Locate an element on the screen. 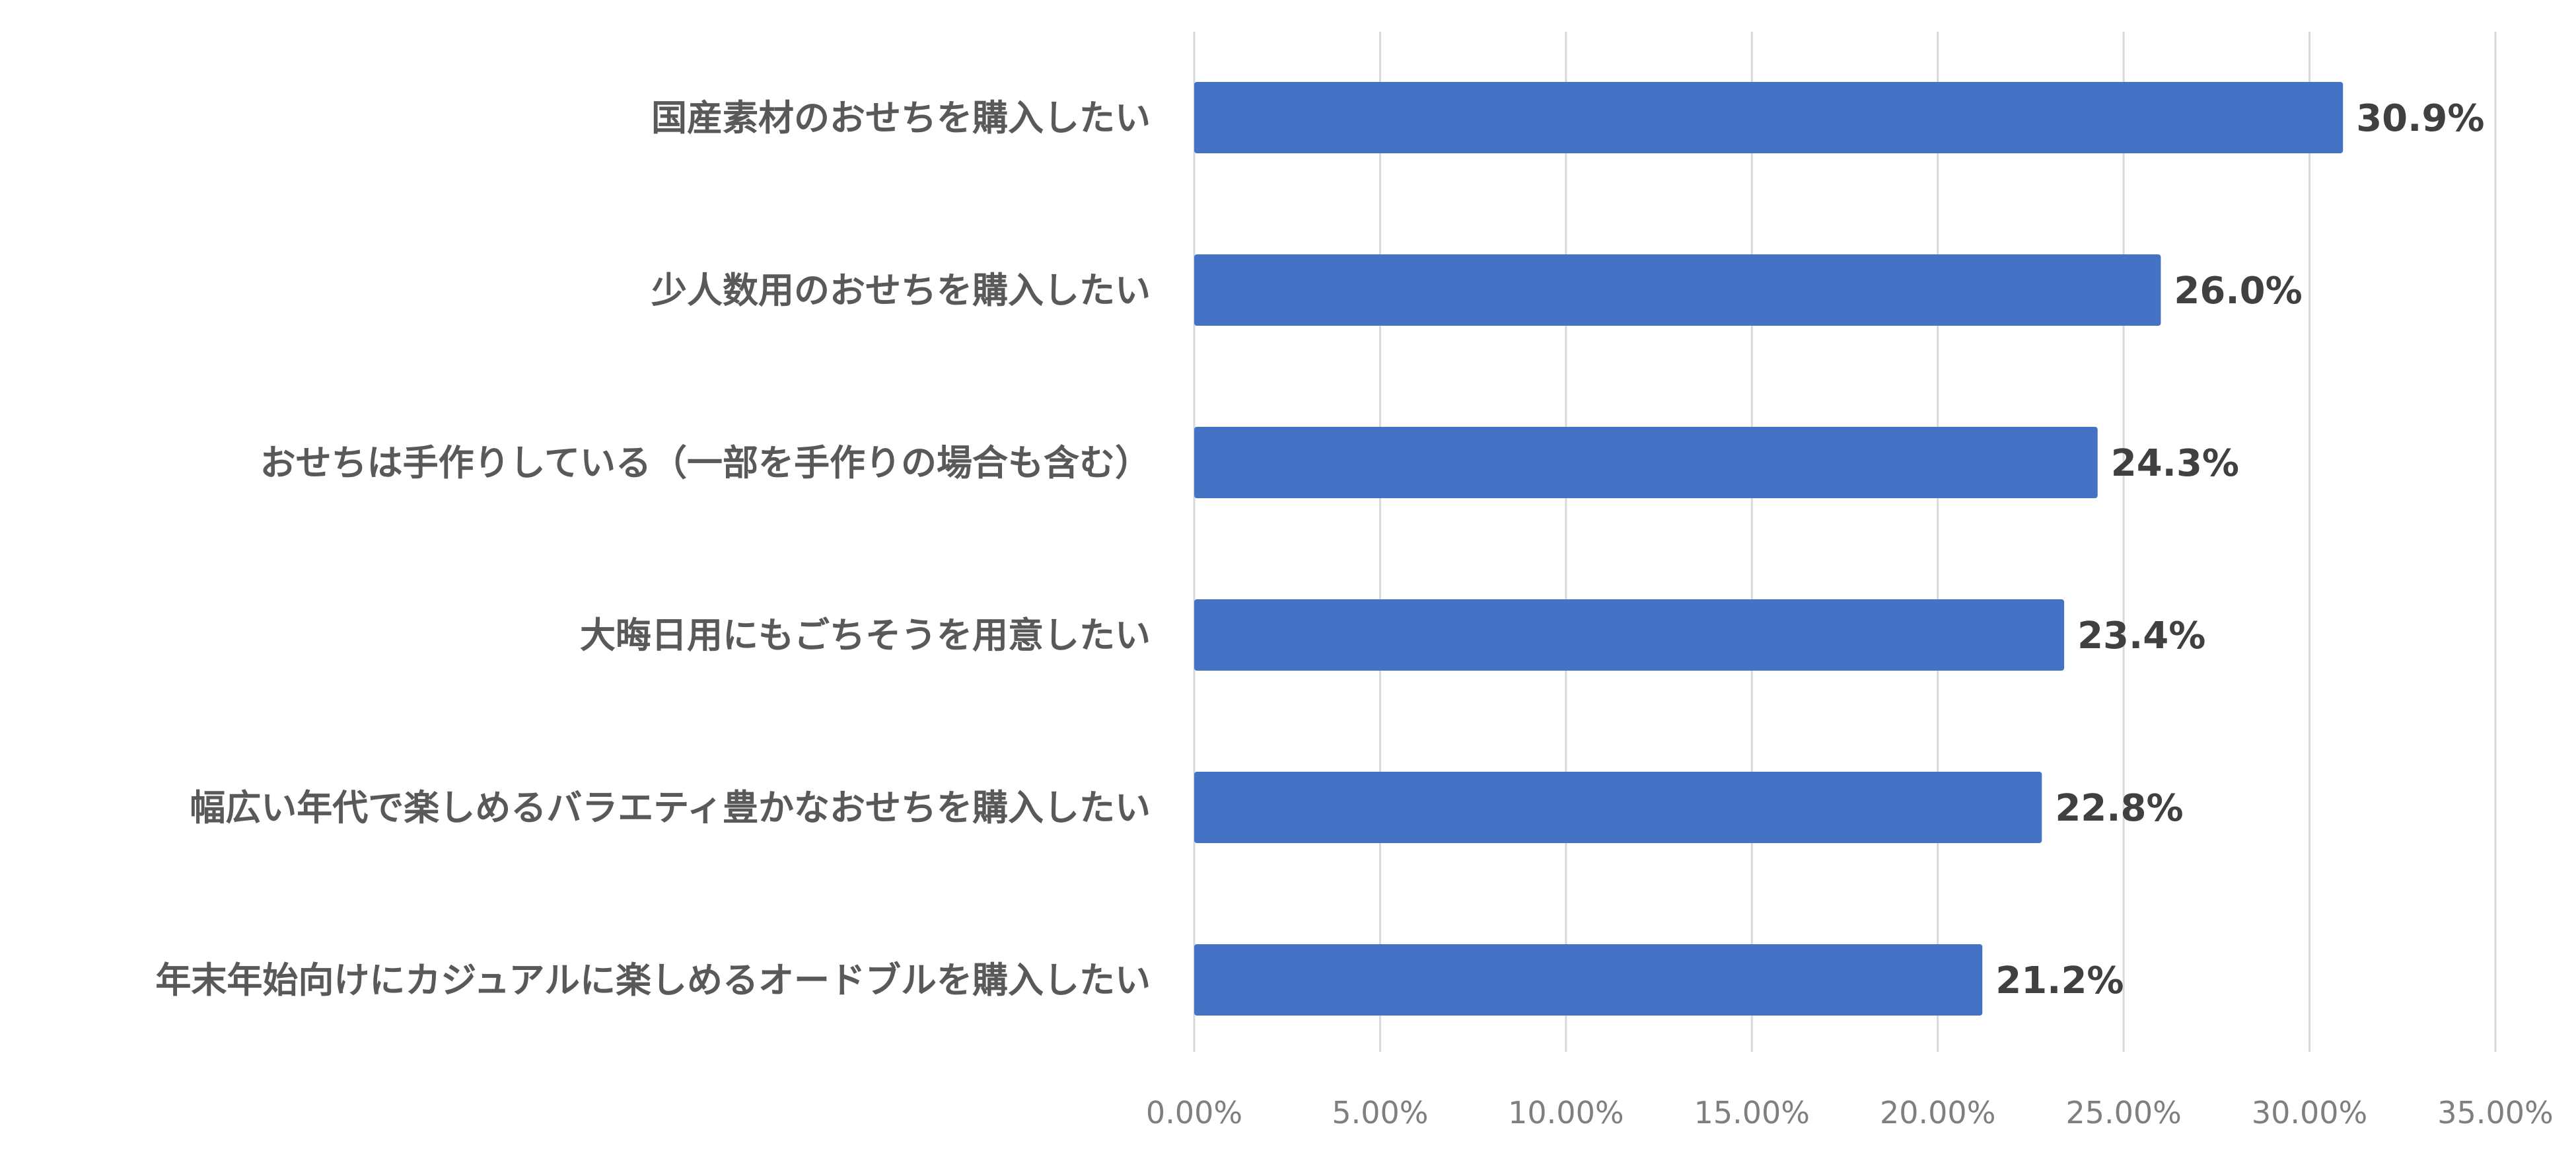 This screenshot has width=2576, height=1151. data-label: 21.2% is located at coordinates (2059, 980).